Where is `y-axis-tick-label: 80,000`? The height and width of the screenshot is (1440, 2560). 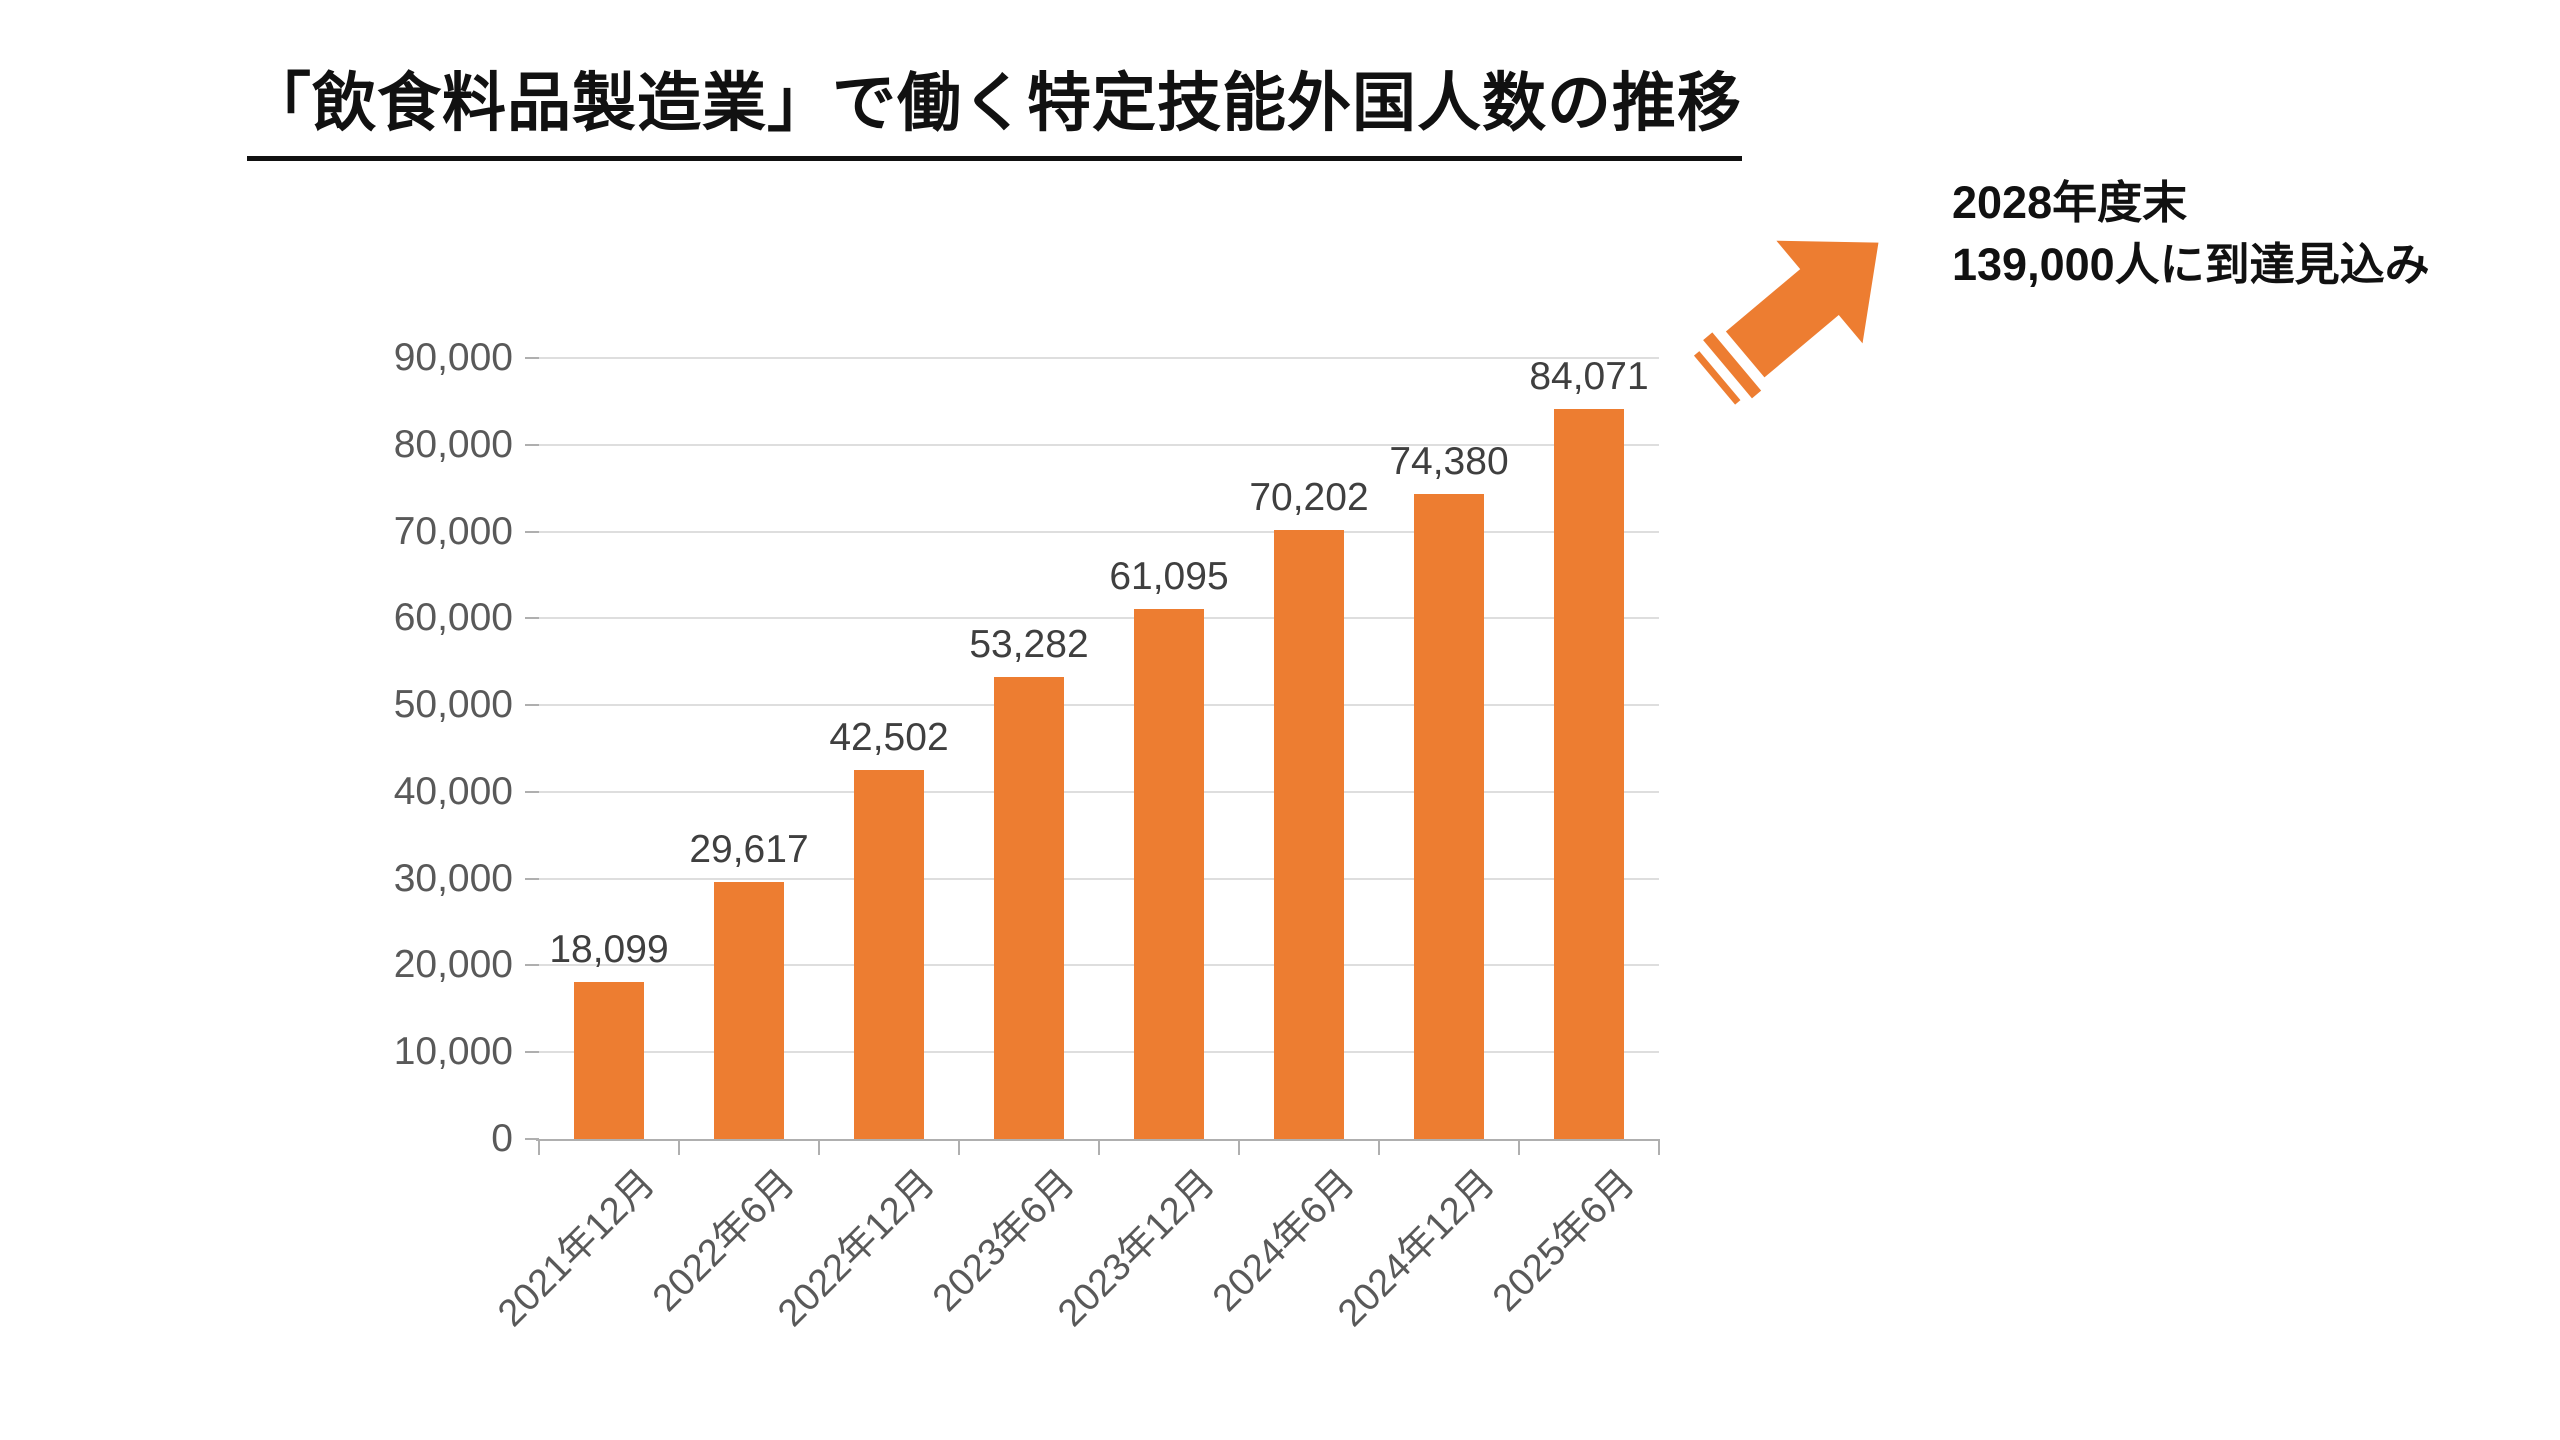
y-axis-tick-label: 80,000 is located at coordinates (453, 444).